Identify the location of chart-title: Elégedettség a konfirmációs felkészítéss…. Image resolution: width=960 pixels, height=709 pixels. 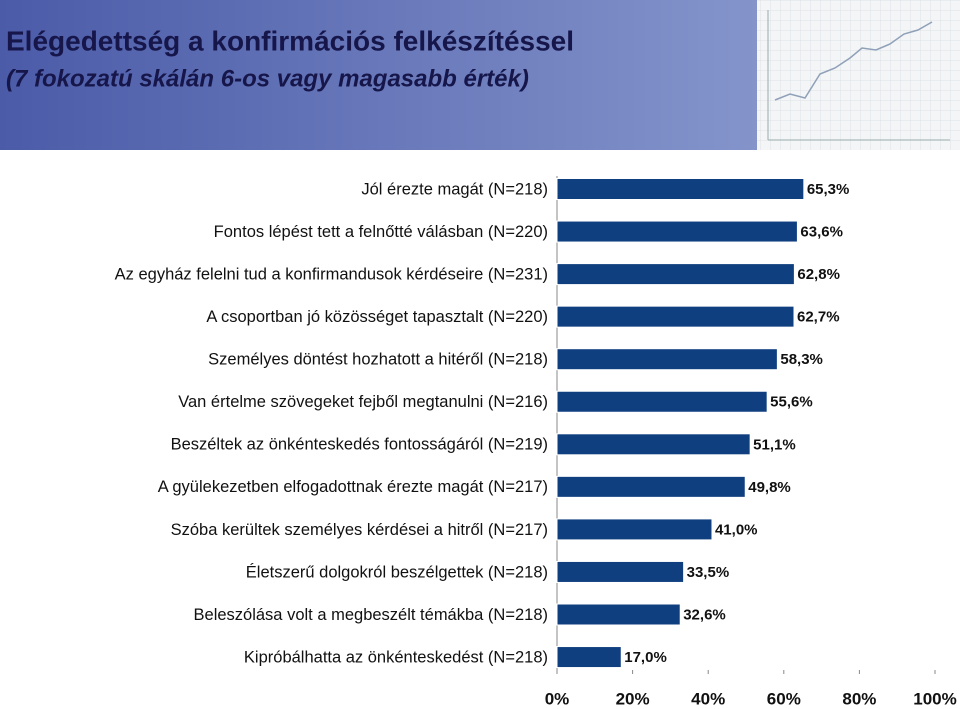
(290, 40).